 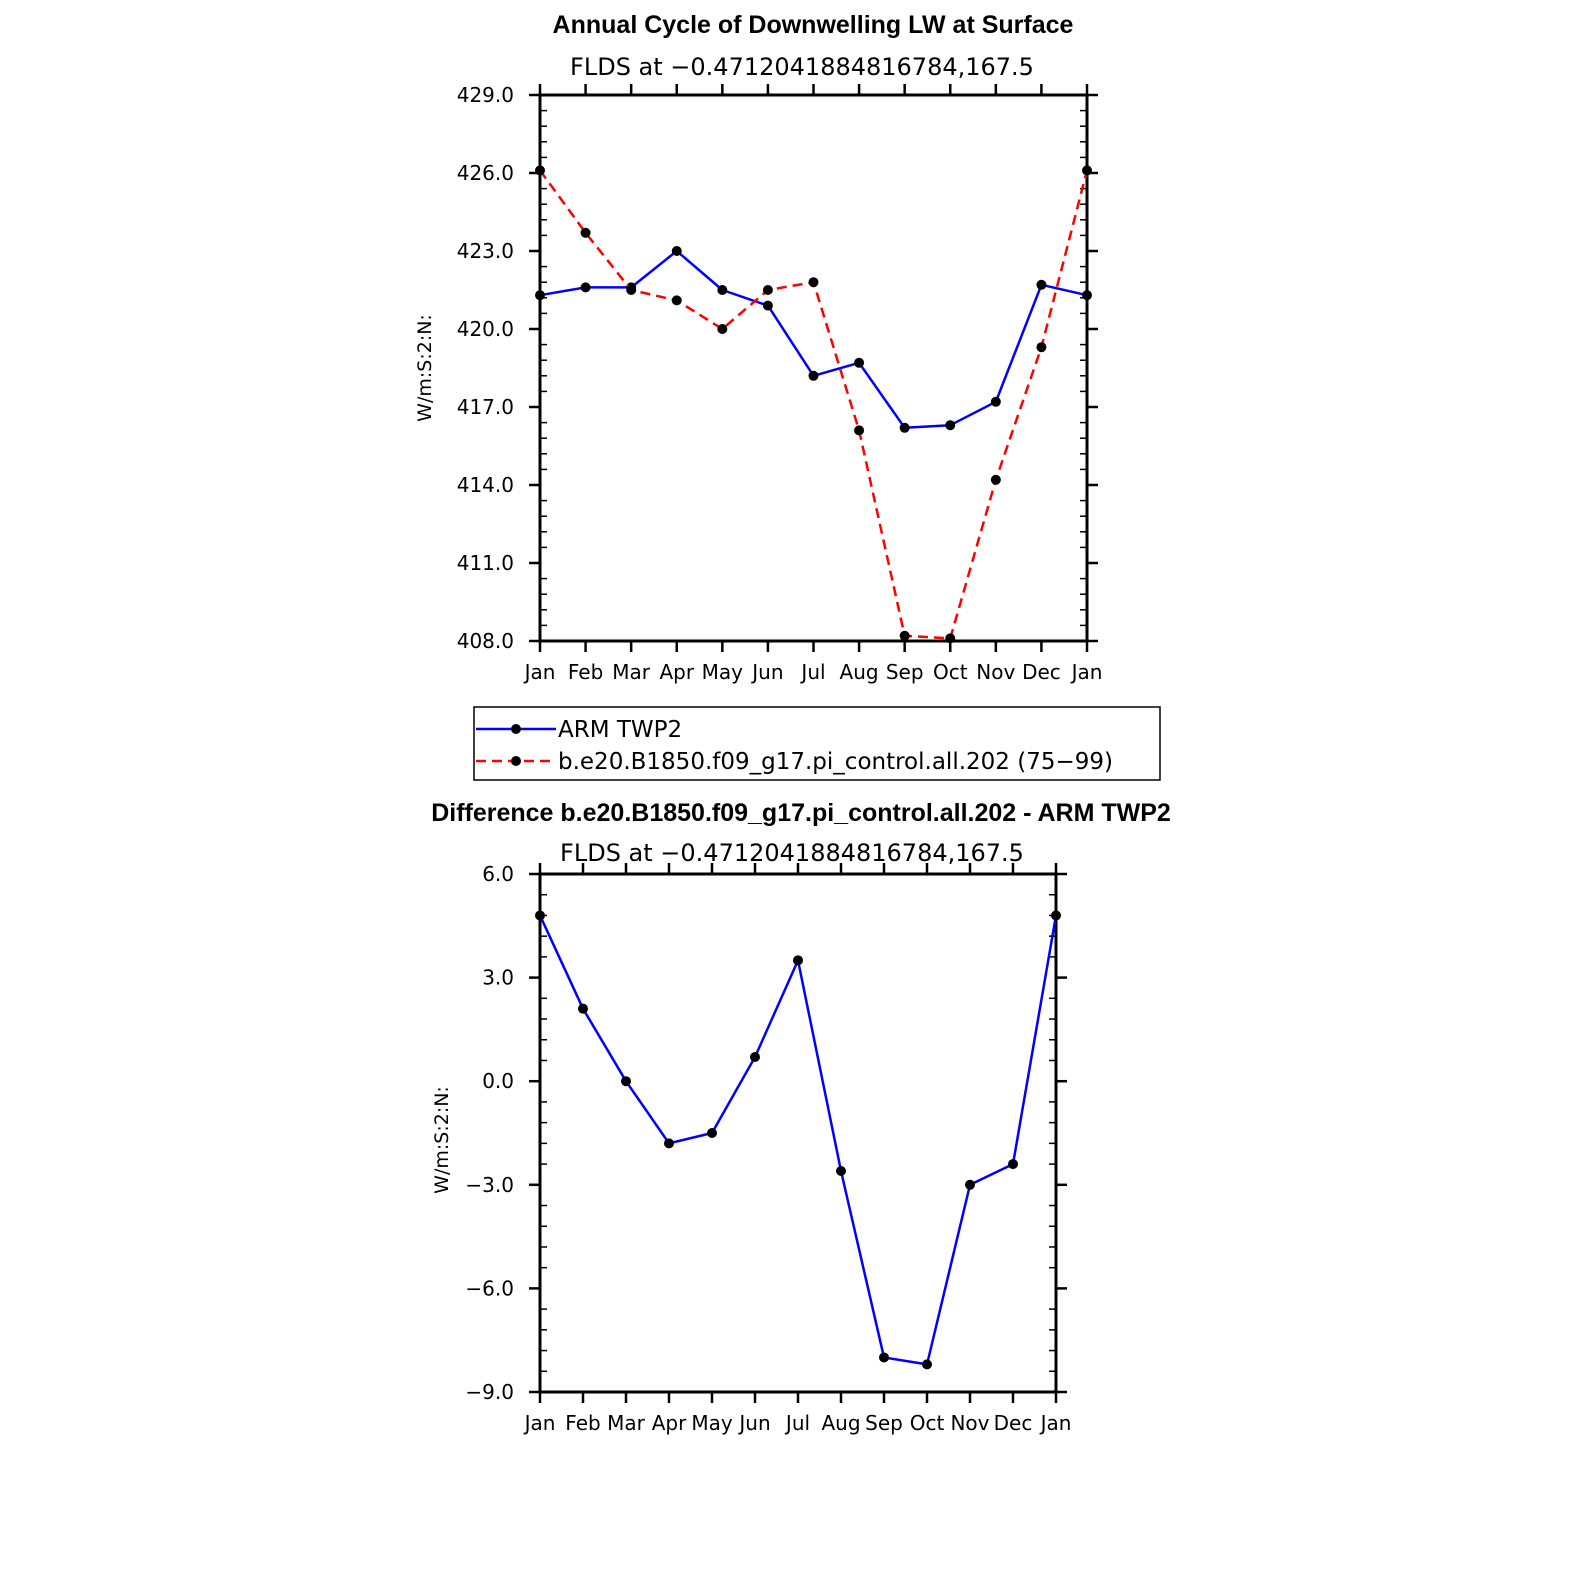 I want to click on chart-1-ytick-label: 429.0, so click(x=485, y=95).